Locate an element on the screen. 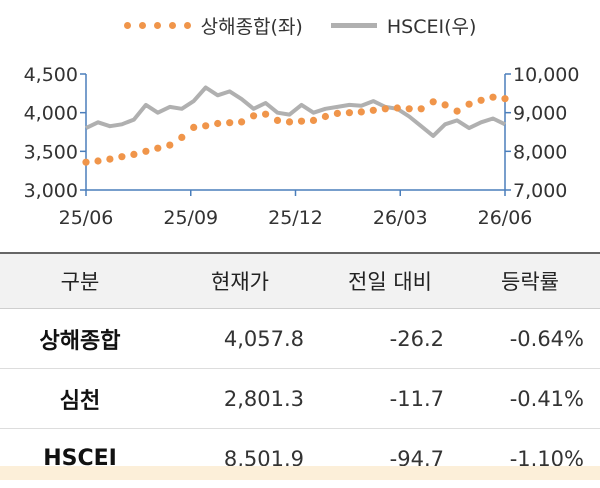 This screenshot has height=488, width=600. y-left-tick-label: 3,500 is located at coordinates (51, 152).